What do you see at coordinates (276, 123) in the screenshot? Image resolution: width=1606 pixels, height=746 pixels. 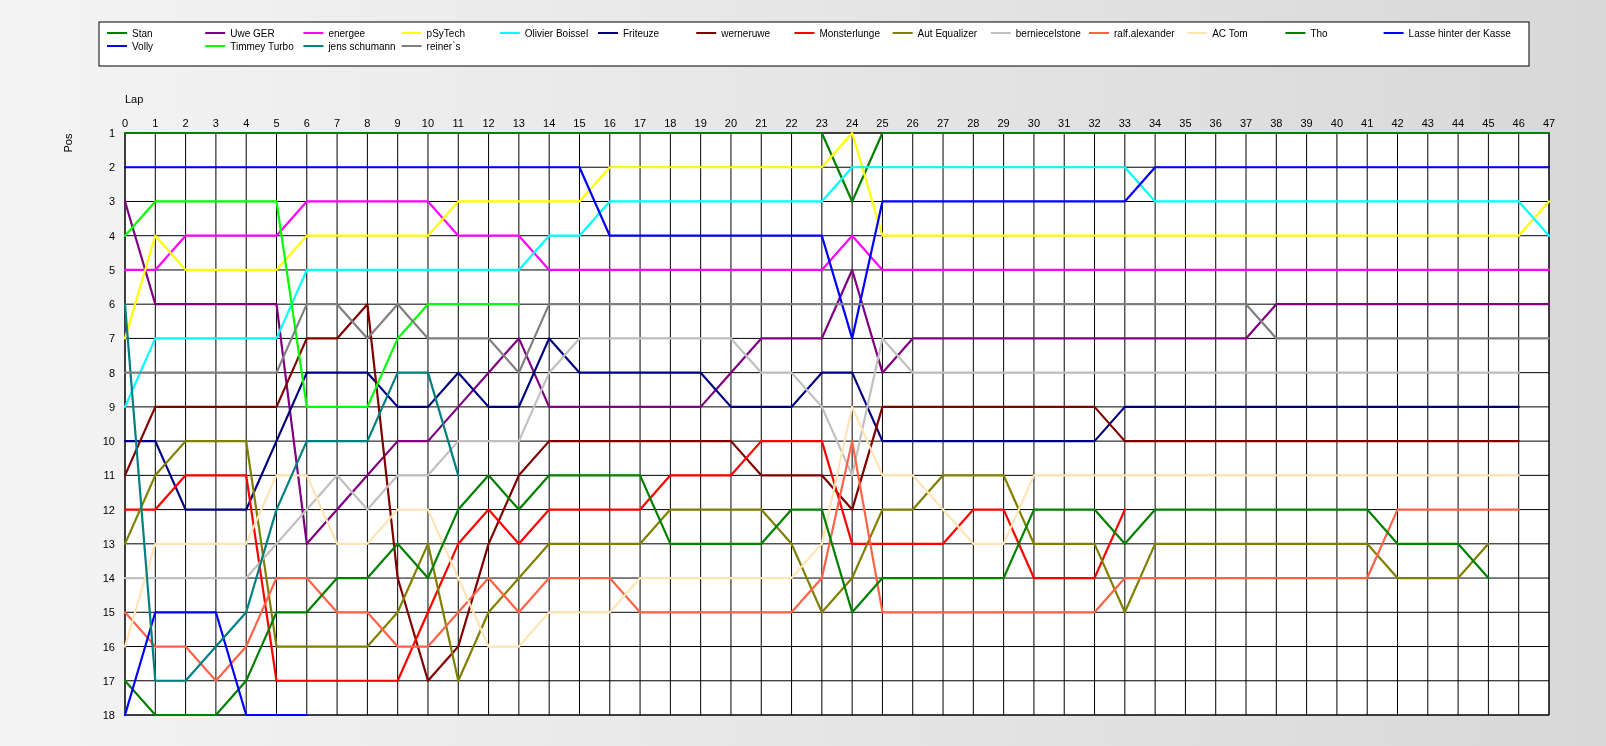 I see `x-tick-label: 5` at bounding box center [276, 123].